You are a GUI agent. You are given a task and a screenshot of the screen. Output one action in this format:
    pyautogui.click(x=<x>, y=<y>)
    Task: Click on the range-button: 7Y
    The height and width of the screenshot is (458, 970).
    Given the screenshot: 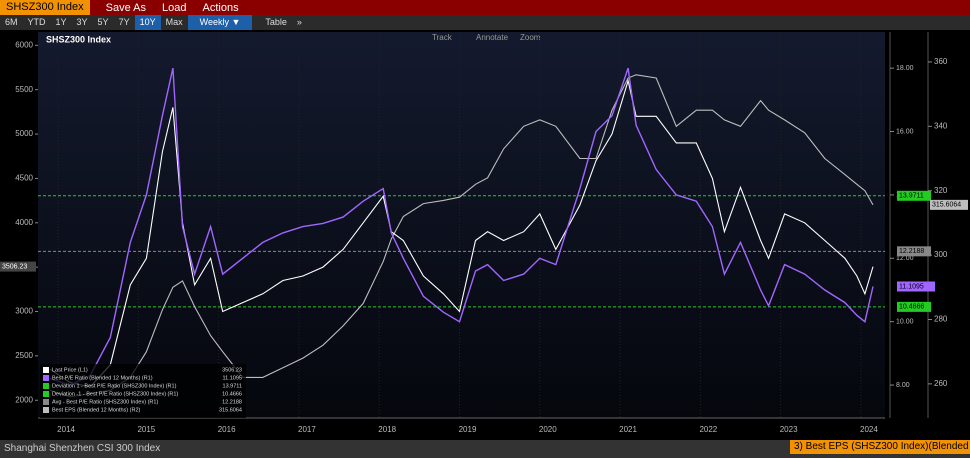 What is the action you would take?
    pyautogui.click(x=124, y=22)
    